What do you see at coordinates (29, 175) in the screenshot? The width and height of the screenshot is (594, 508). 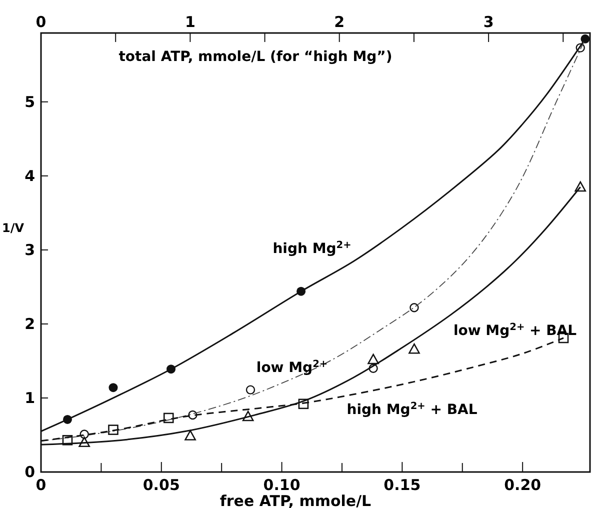 I see `y-tick-label: 4` at bounding box center [29, 175].